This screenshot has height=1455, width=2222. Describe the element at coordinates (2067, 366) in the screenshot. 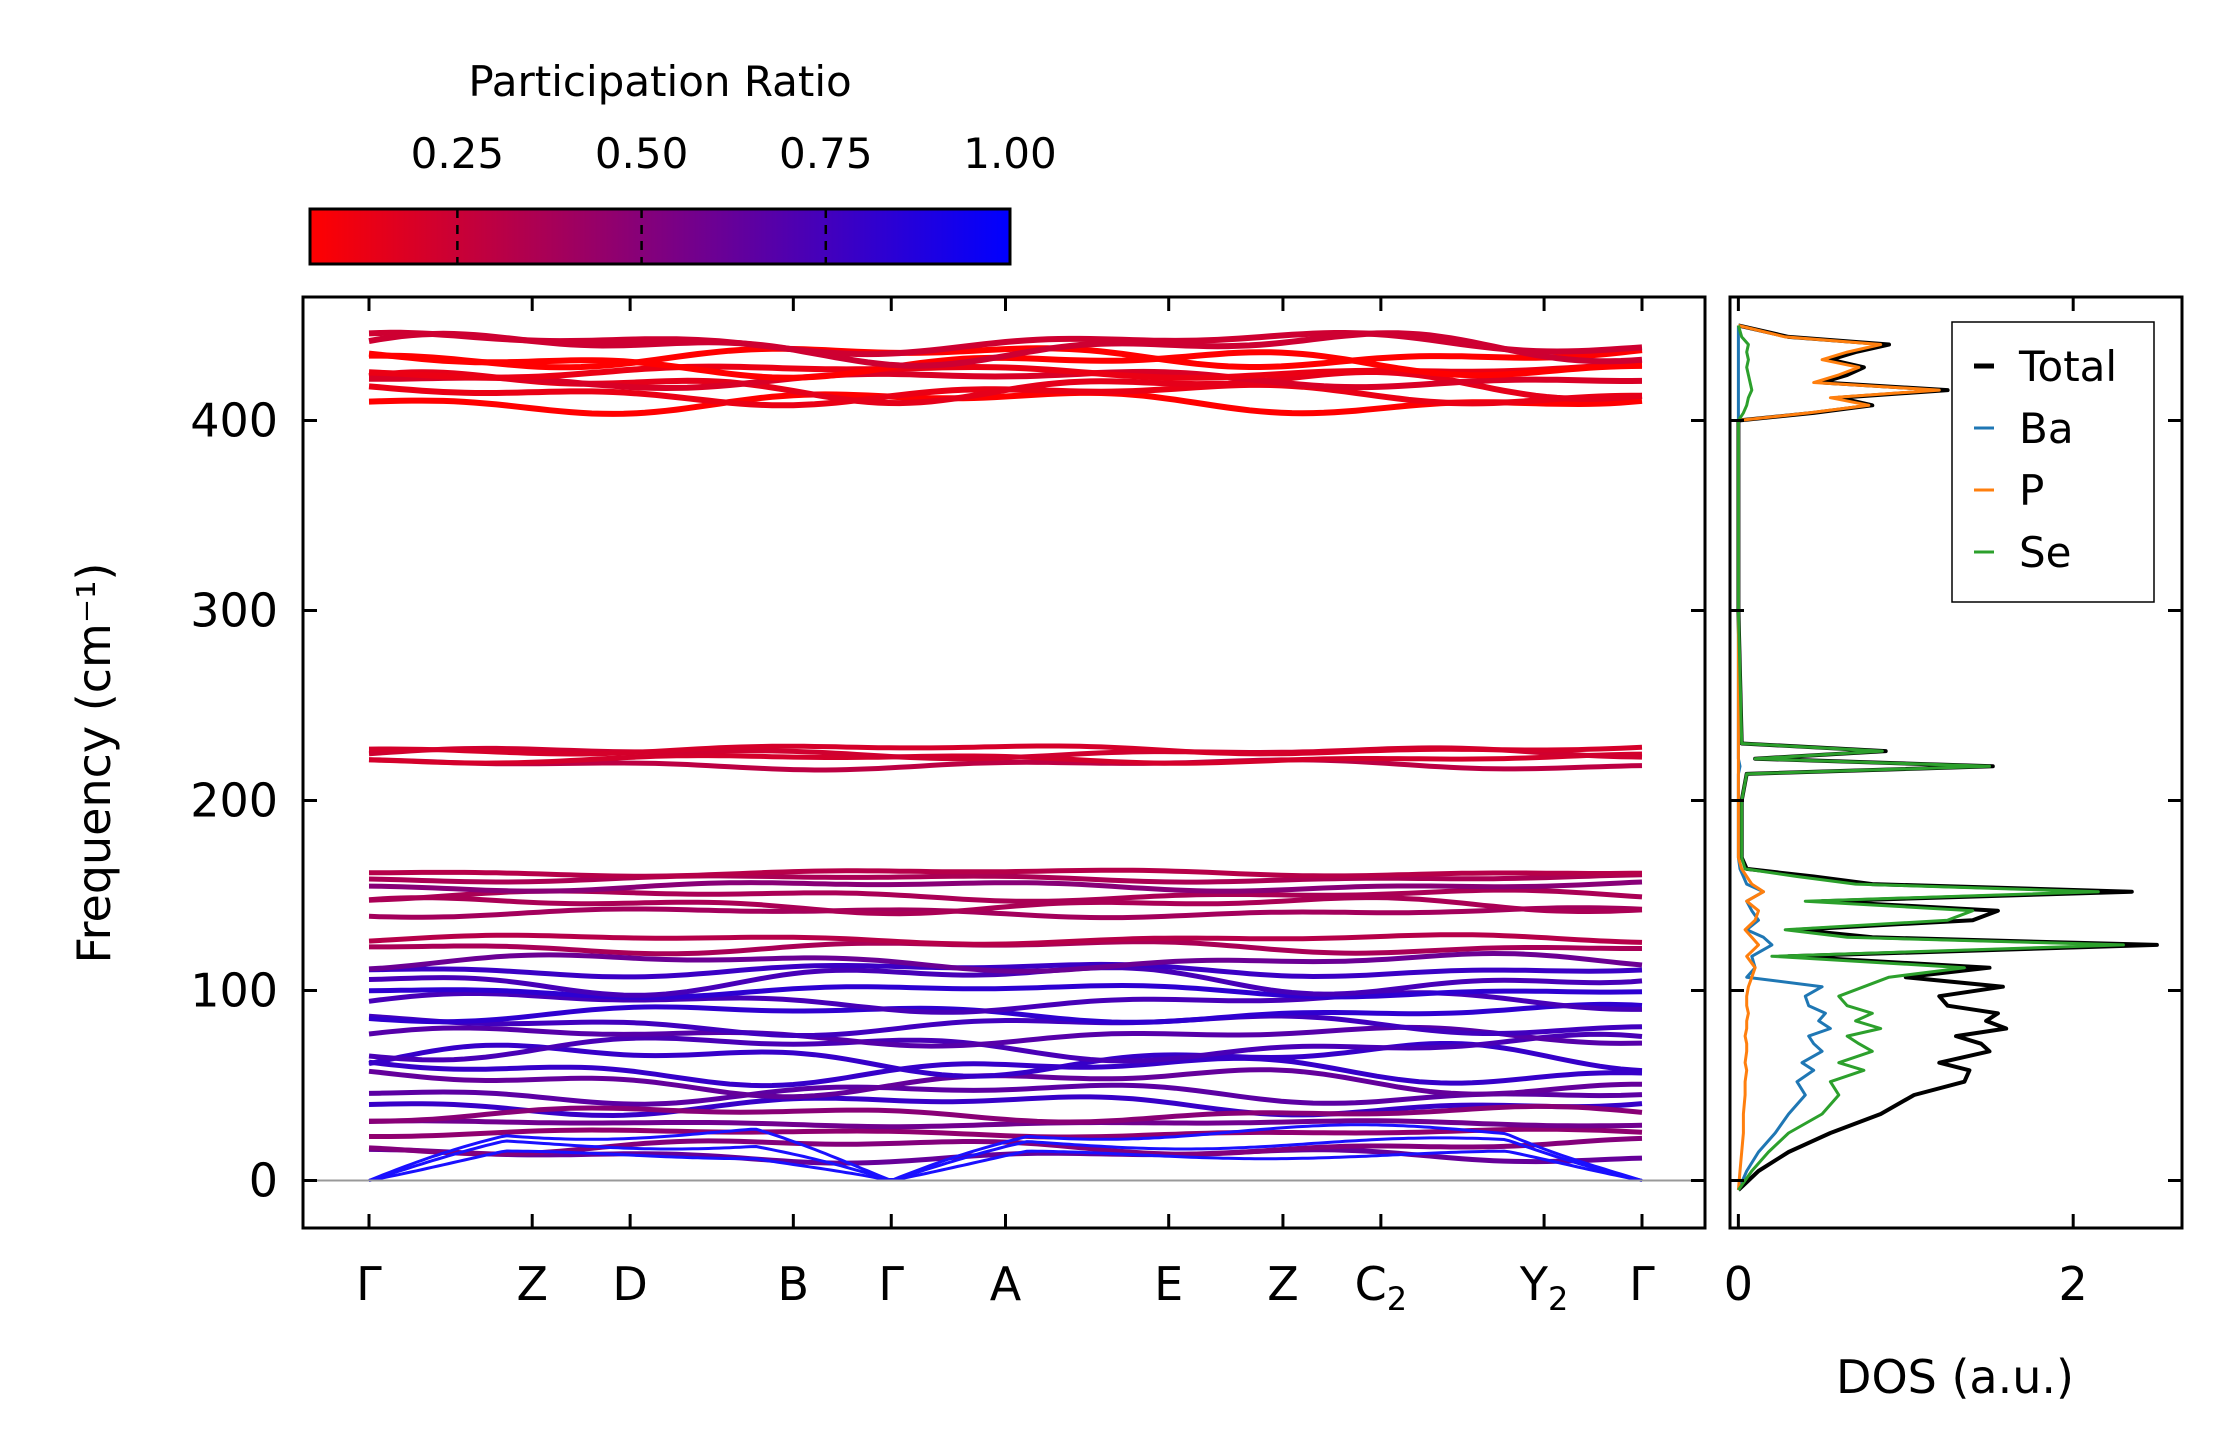

I see `legend-label-total: Total` at that location.